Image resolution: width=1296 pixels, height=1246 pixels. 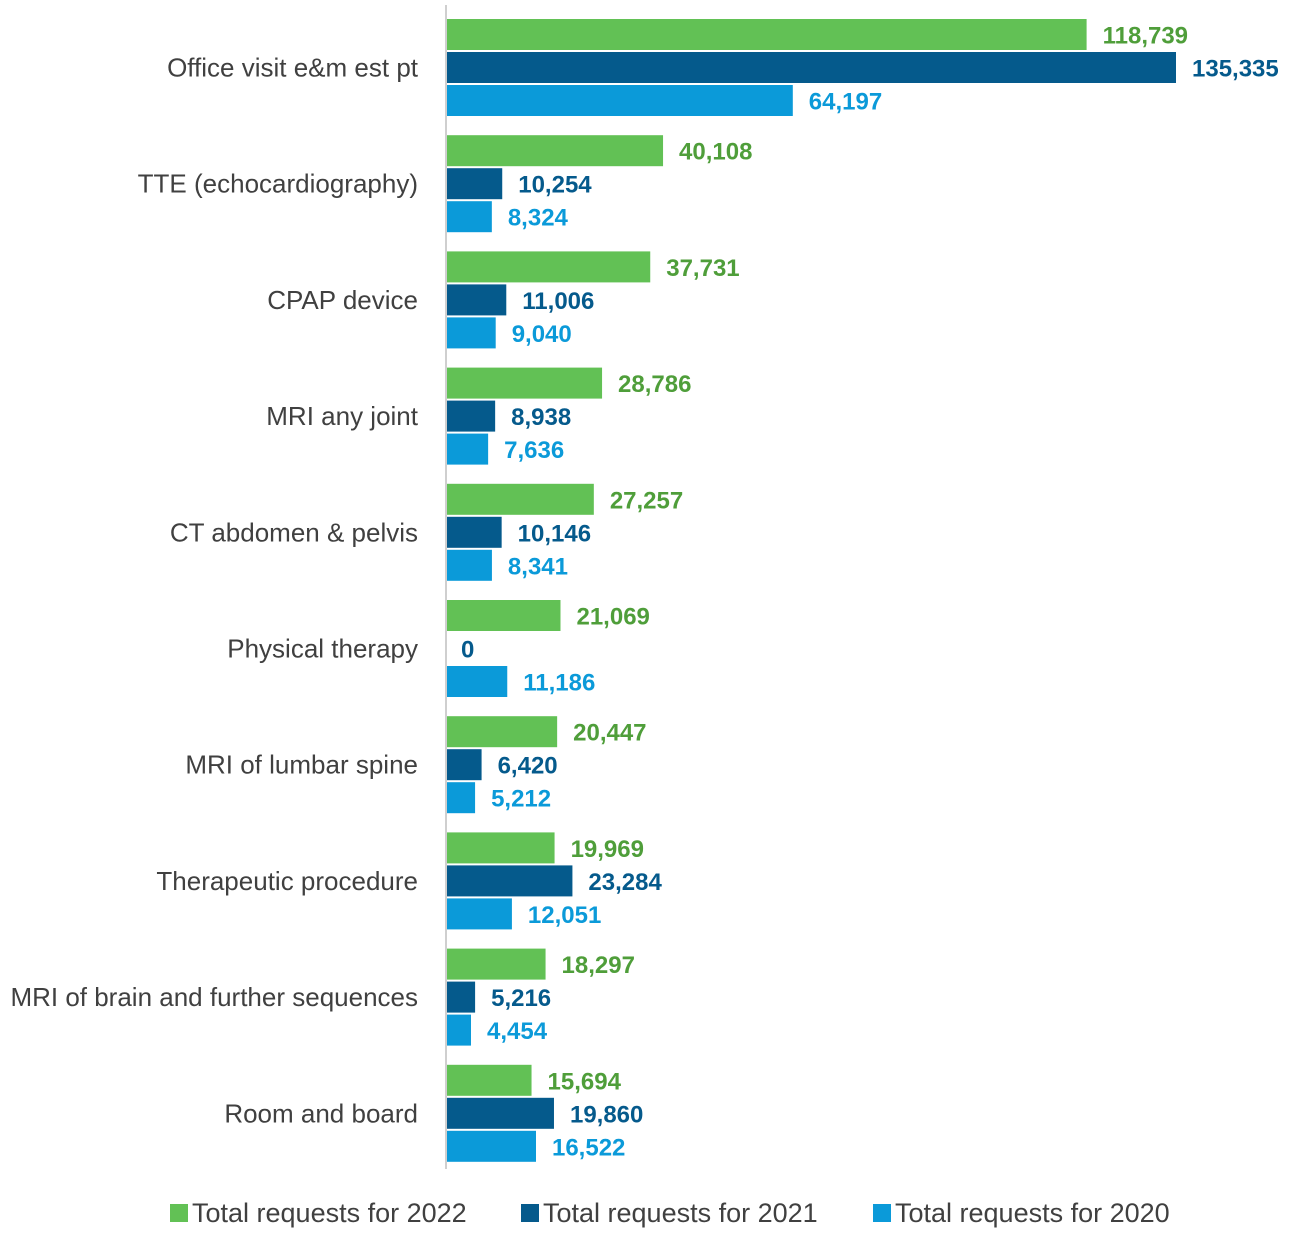 I want to click on data-label: 7,636, so click(x=534, y=450).